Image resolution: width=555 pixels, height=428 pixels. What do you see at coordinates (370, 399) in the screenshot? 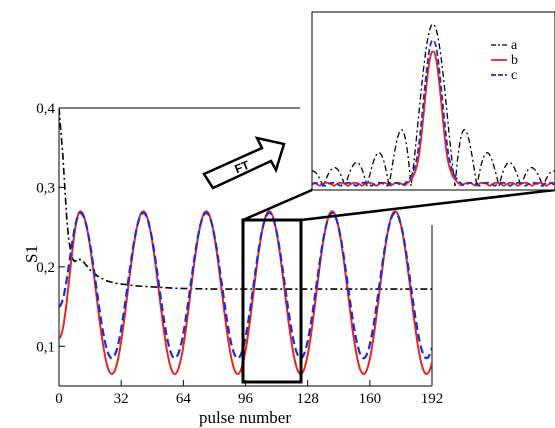
I see `x-tick-label: 160` at bounding box center [370, 399].